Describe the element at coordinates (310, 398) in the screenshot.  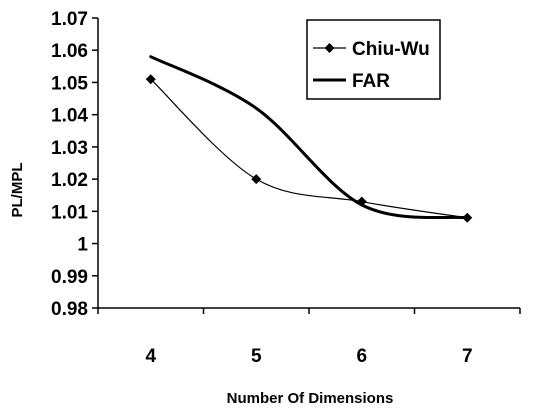
I see `x-axis-title: Number Of Dimensions` at that location.